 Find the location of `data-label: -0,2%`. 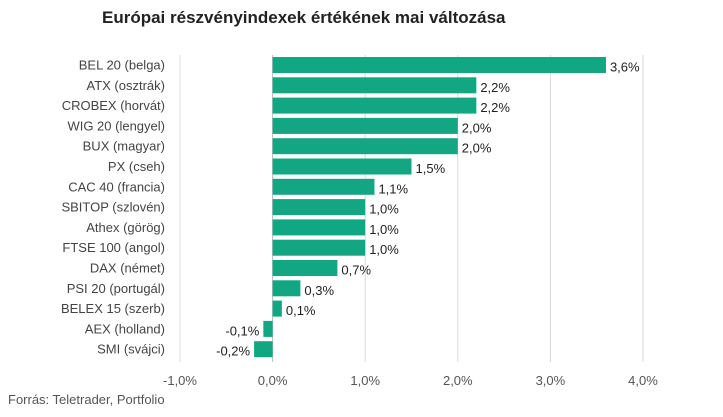

data-label: -0,2% is located at coordinates (233, 351).